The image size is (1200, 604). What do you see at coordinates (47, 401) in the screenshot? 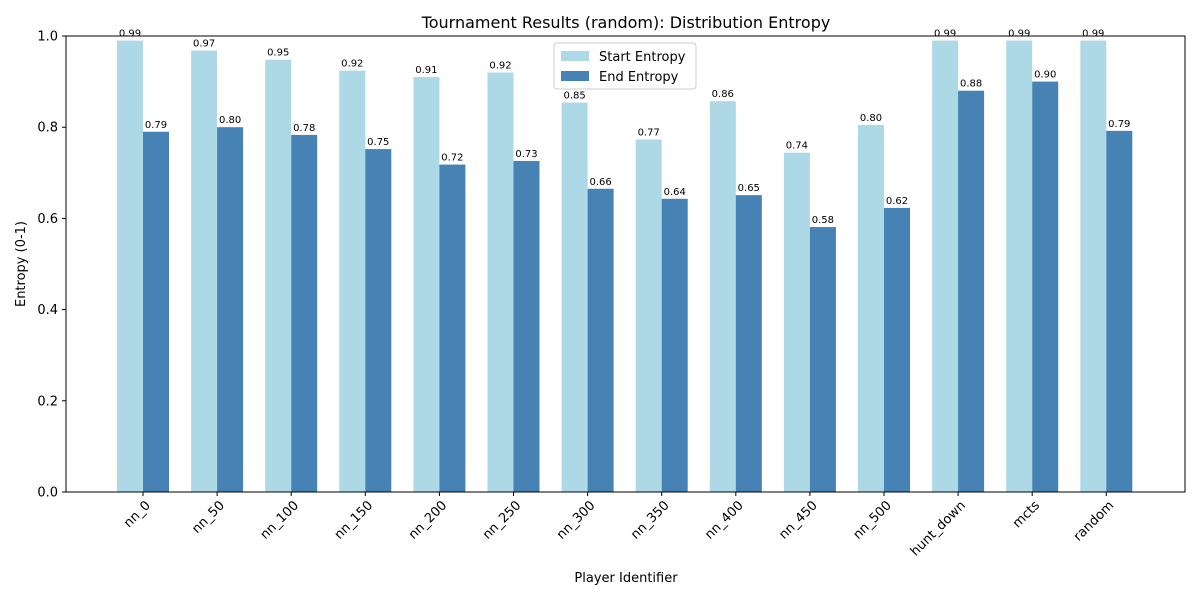
I see `y-tick-label: 0.2` at bounding box center [47, 401].